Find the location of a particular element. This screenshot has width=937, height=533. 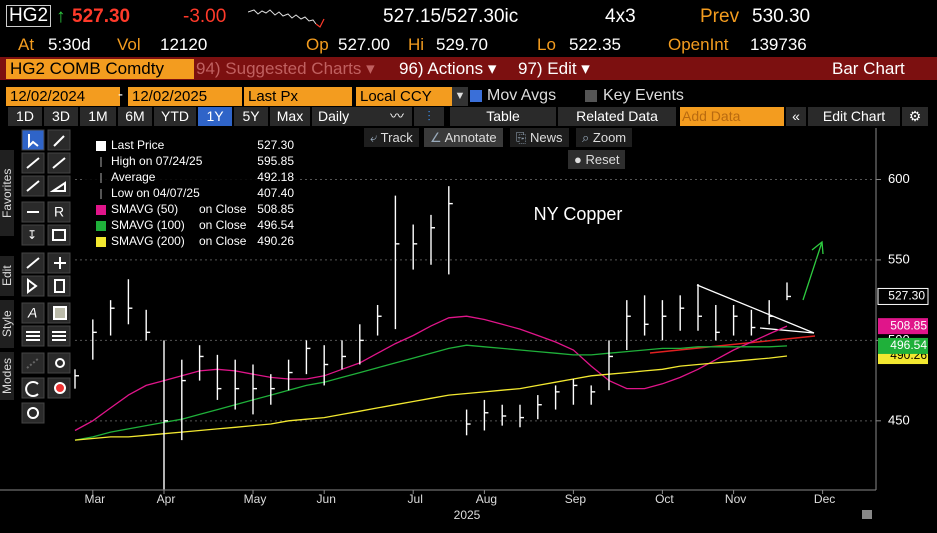

field-select: Last Px is located at coordinates (298, 96).